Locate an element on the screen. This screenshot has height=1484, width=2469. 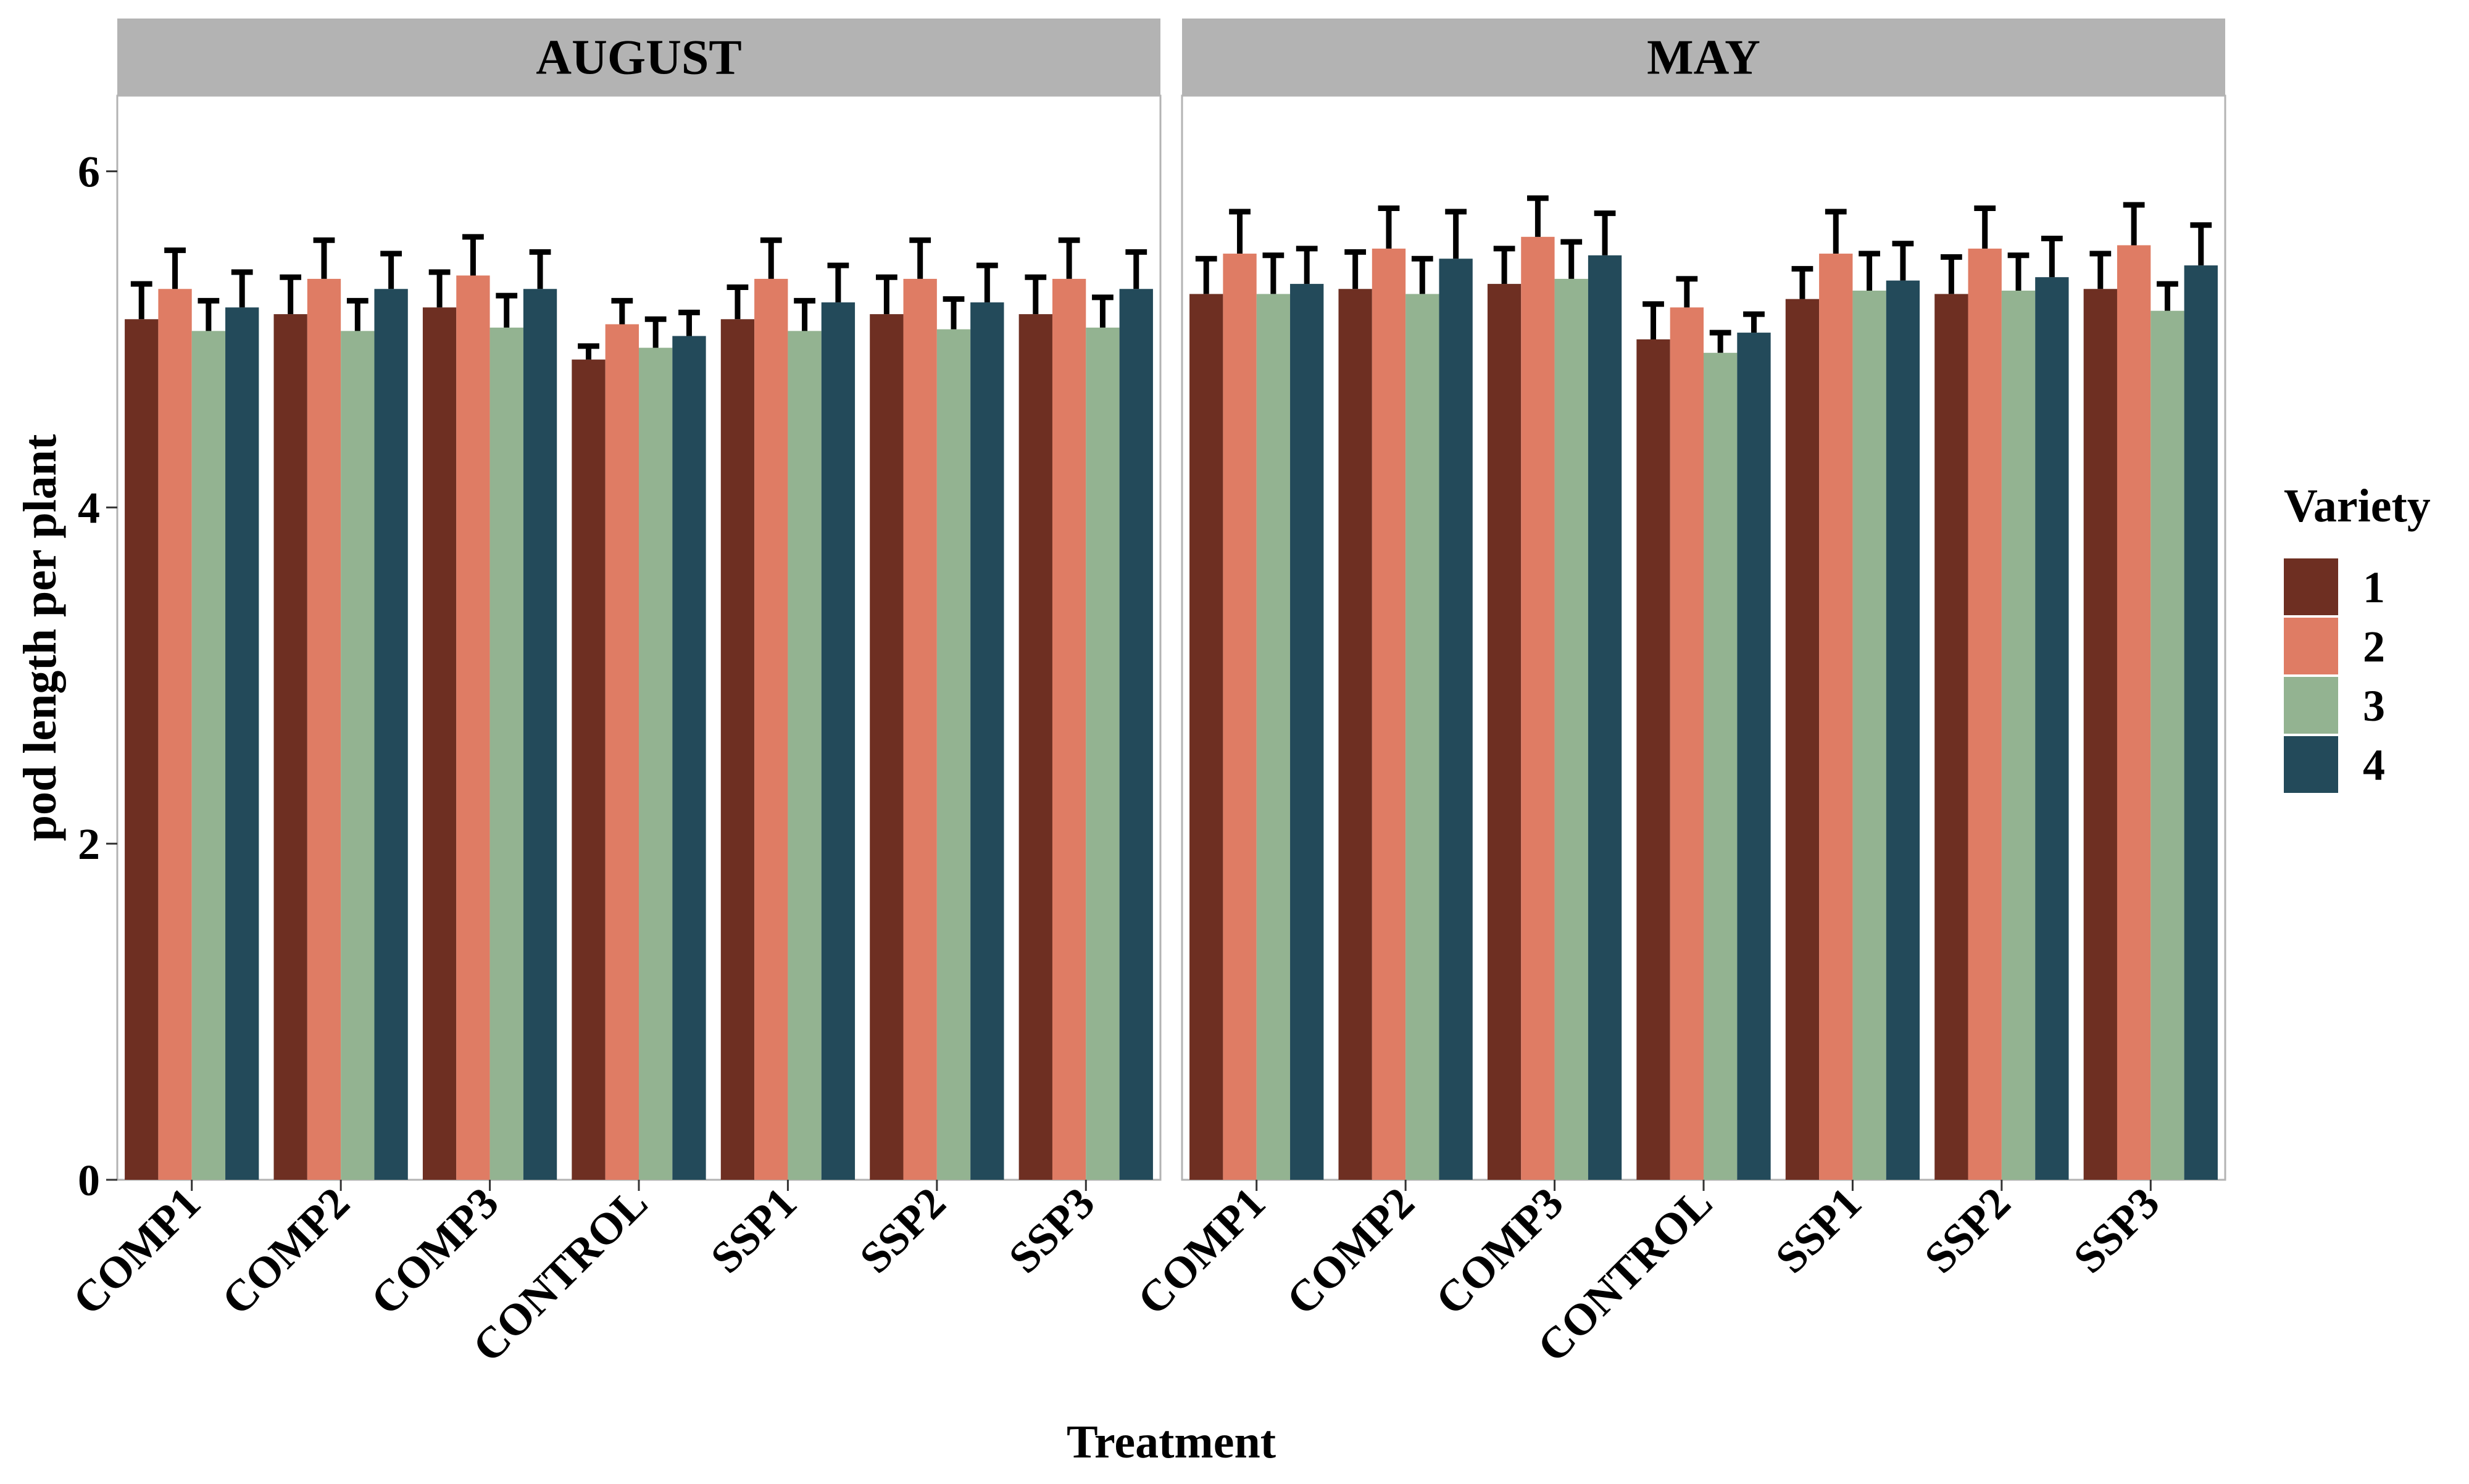
y-tick-label: 2 is located at coordinates (89, 844).